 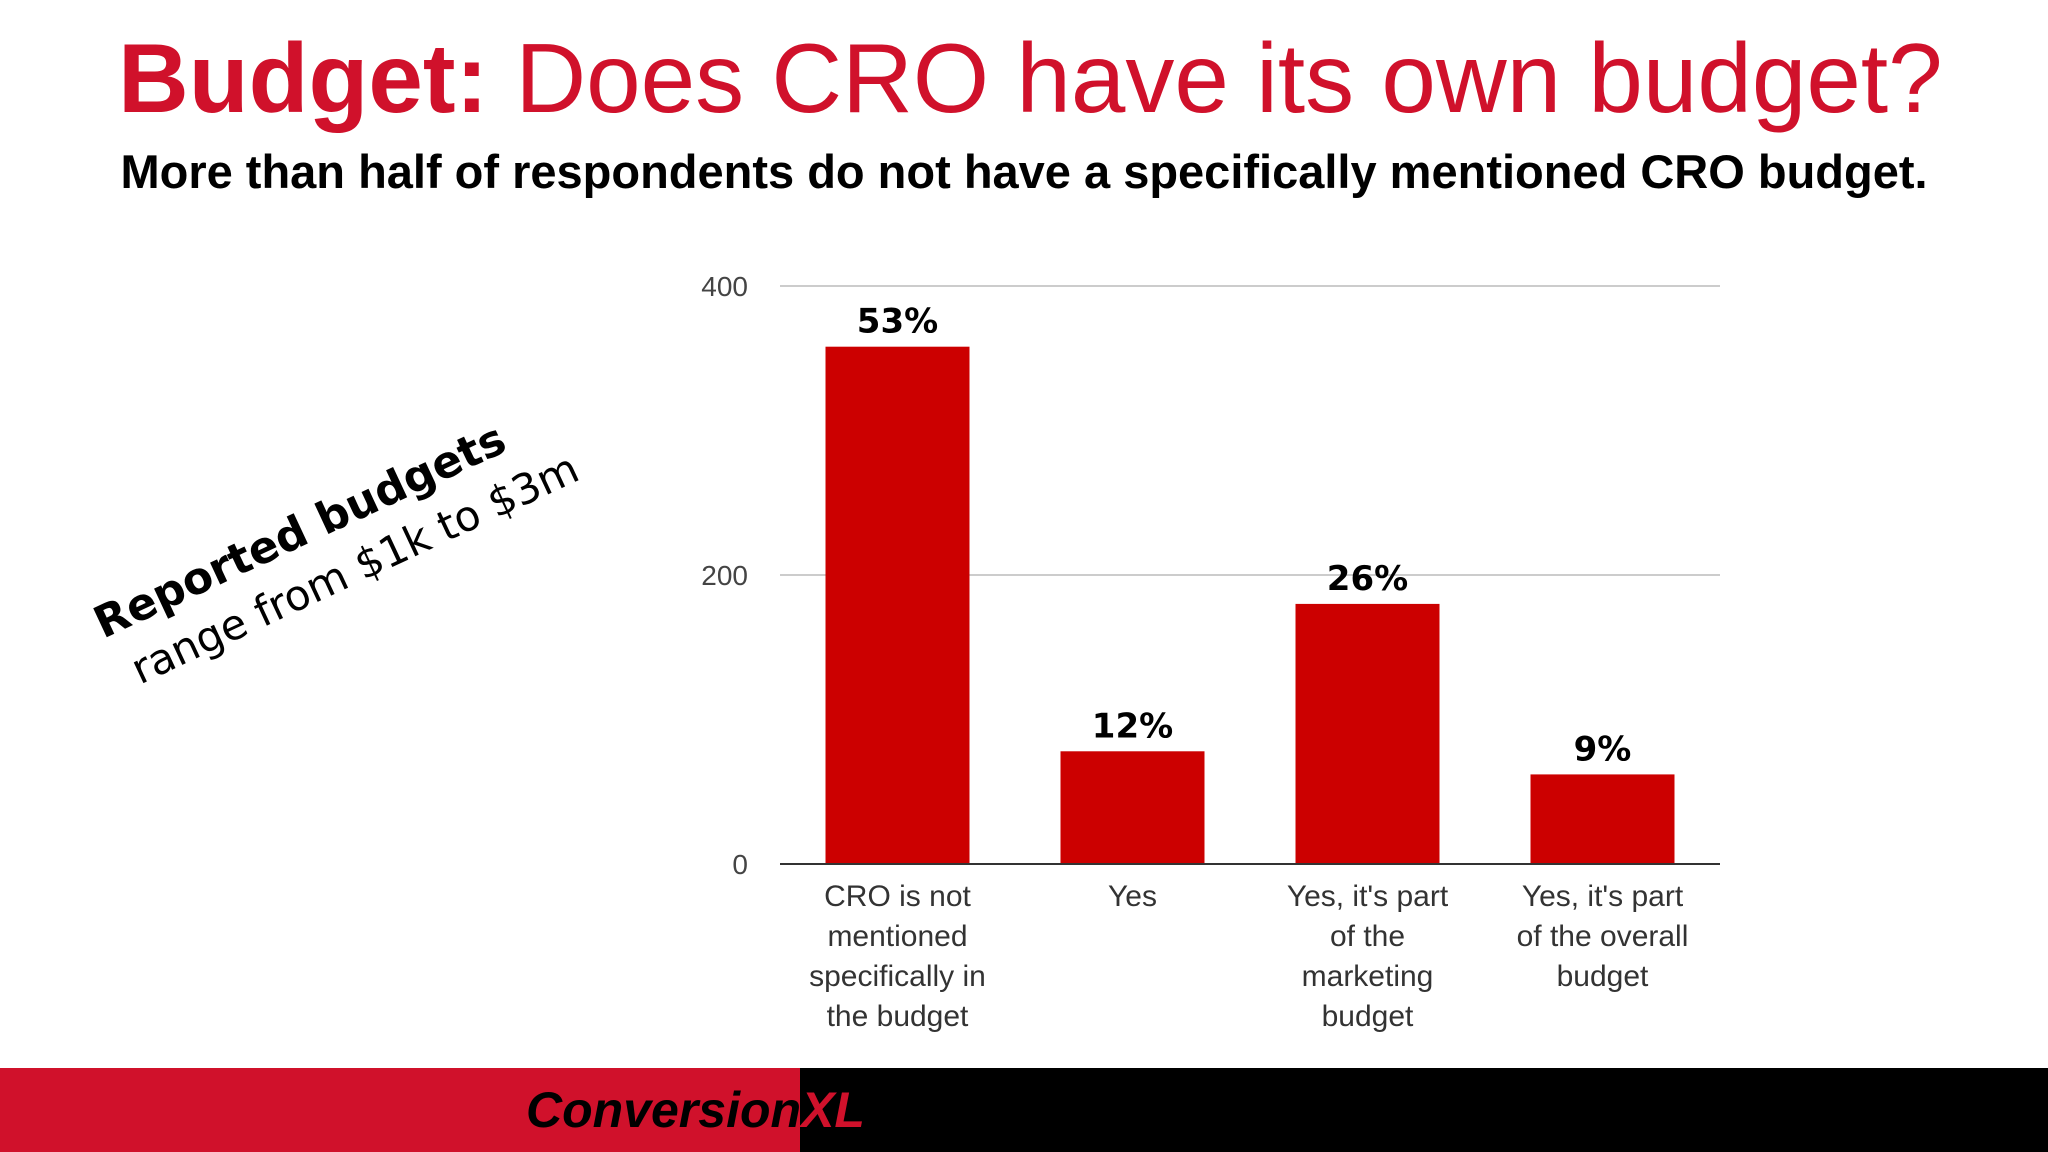 I want to click on category-label: Yes, it's part of the marketing budget, so click(x=1368, y=956).